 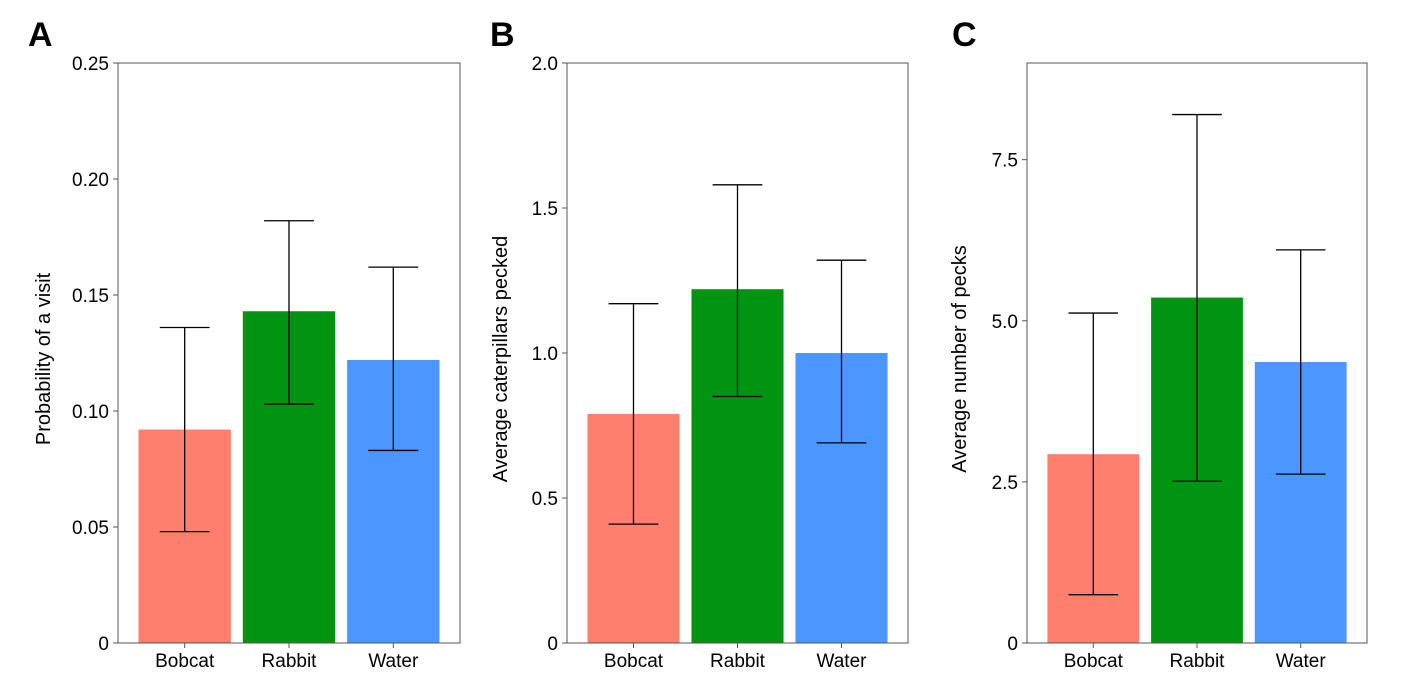 What do you see at coordinates (545, 499) in the screenshot?
I see `y-tick-label: 0.5` at bounding box center [545, 499].